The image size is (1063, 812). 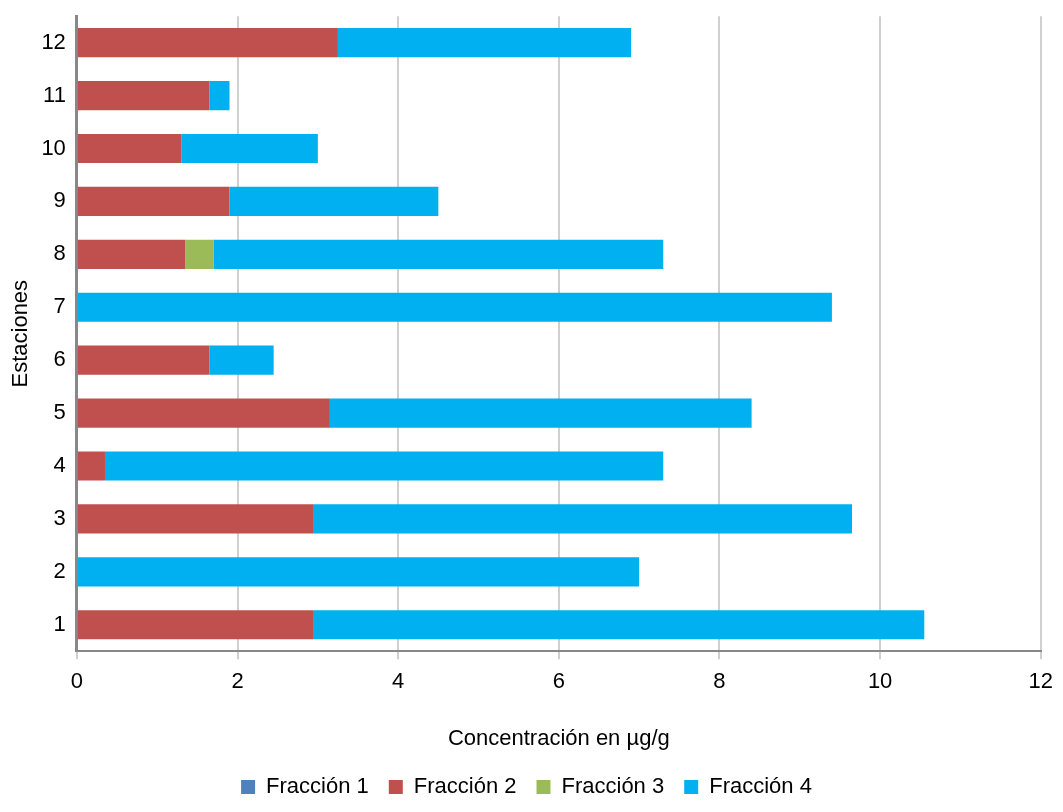 What do you see at coordinates (880, 681) in the screenshot?
I see `x-tick-label: 10` at bounding box center [880, 681].